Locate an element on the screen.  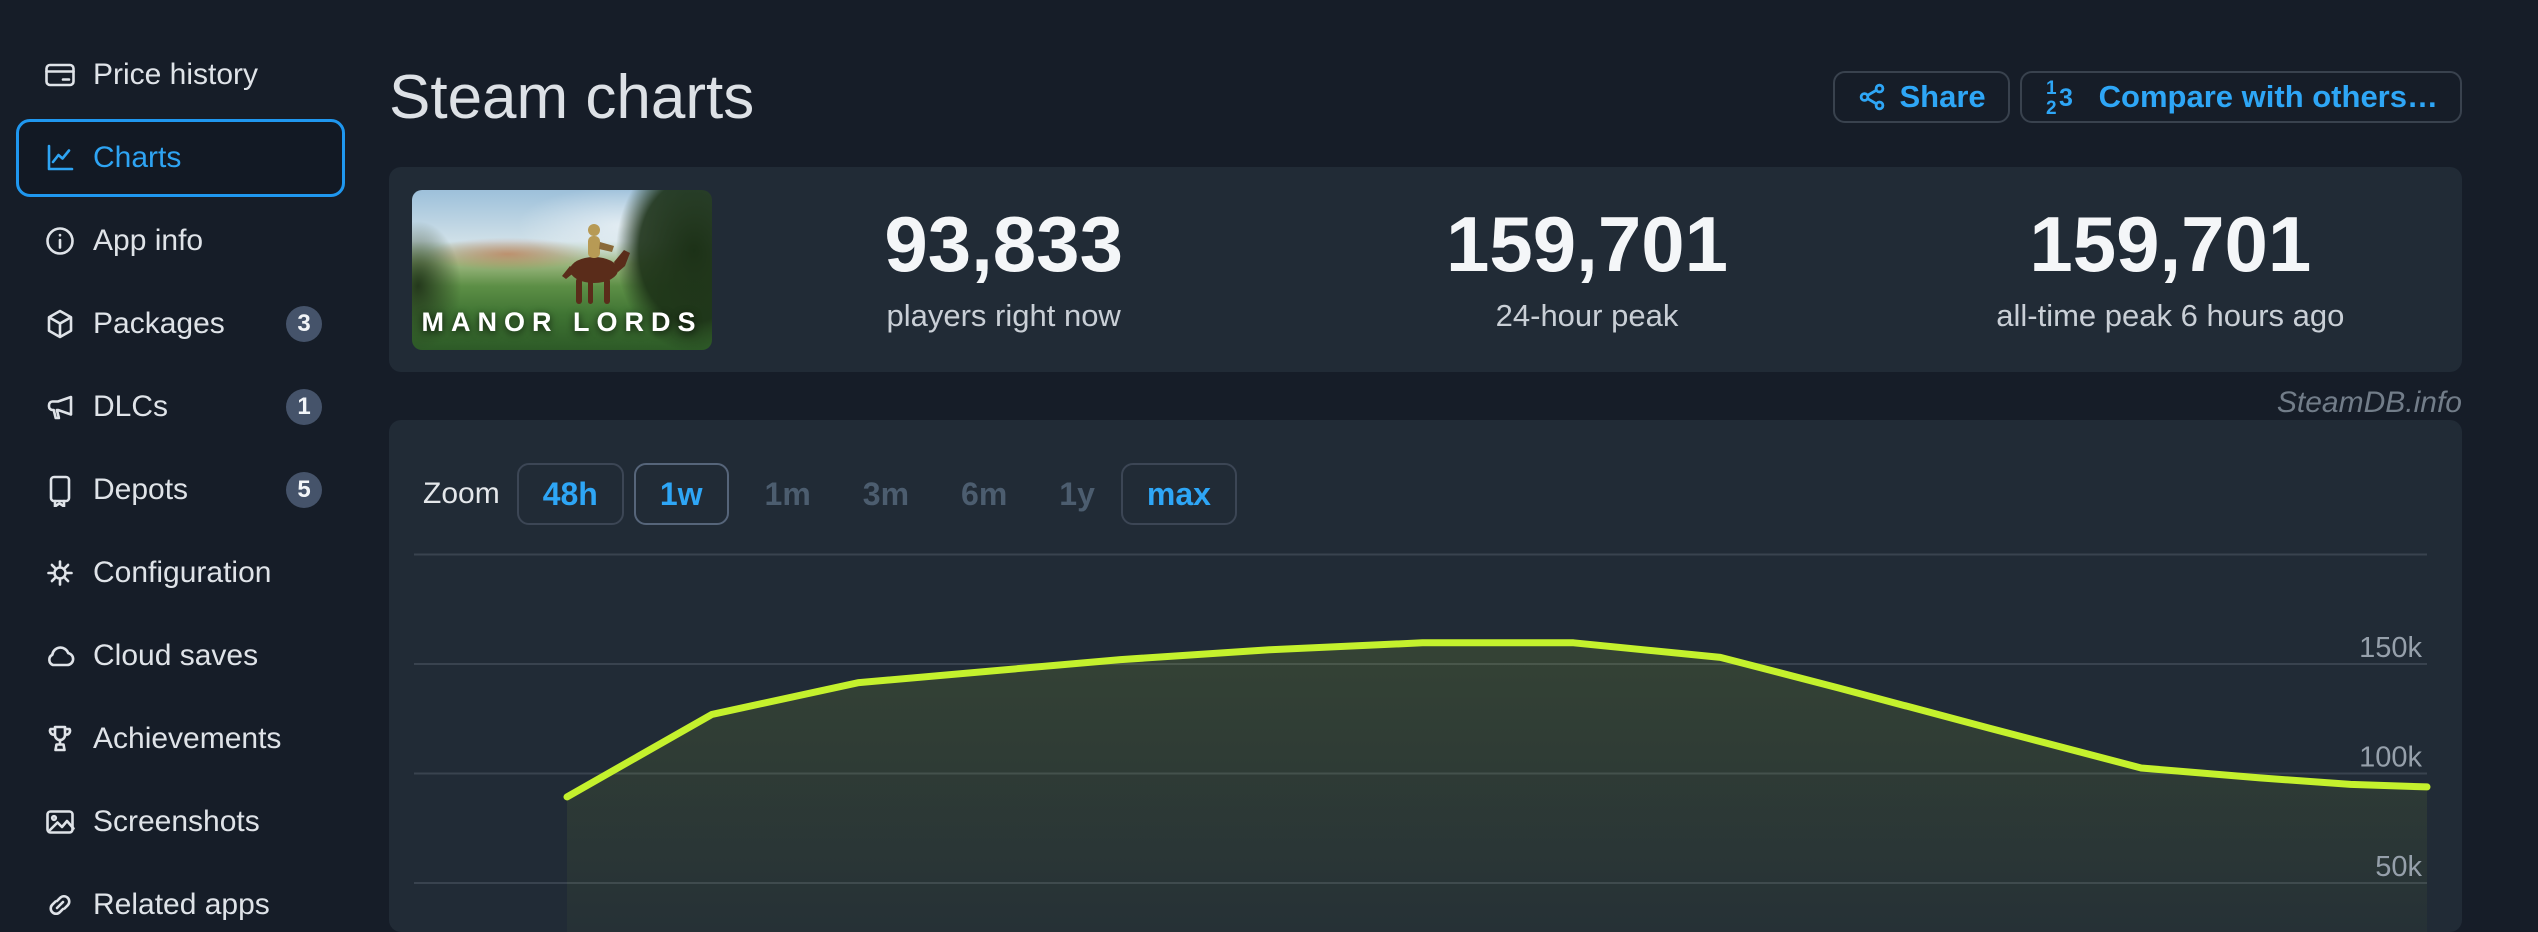
sidebar-item-label: Depots is located at coordinates (141, 489).